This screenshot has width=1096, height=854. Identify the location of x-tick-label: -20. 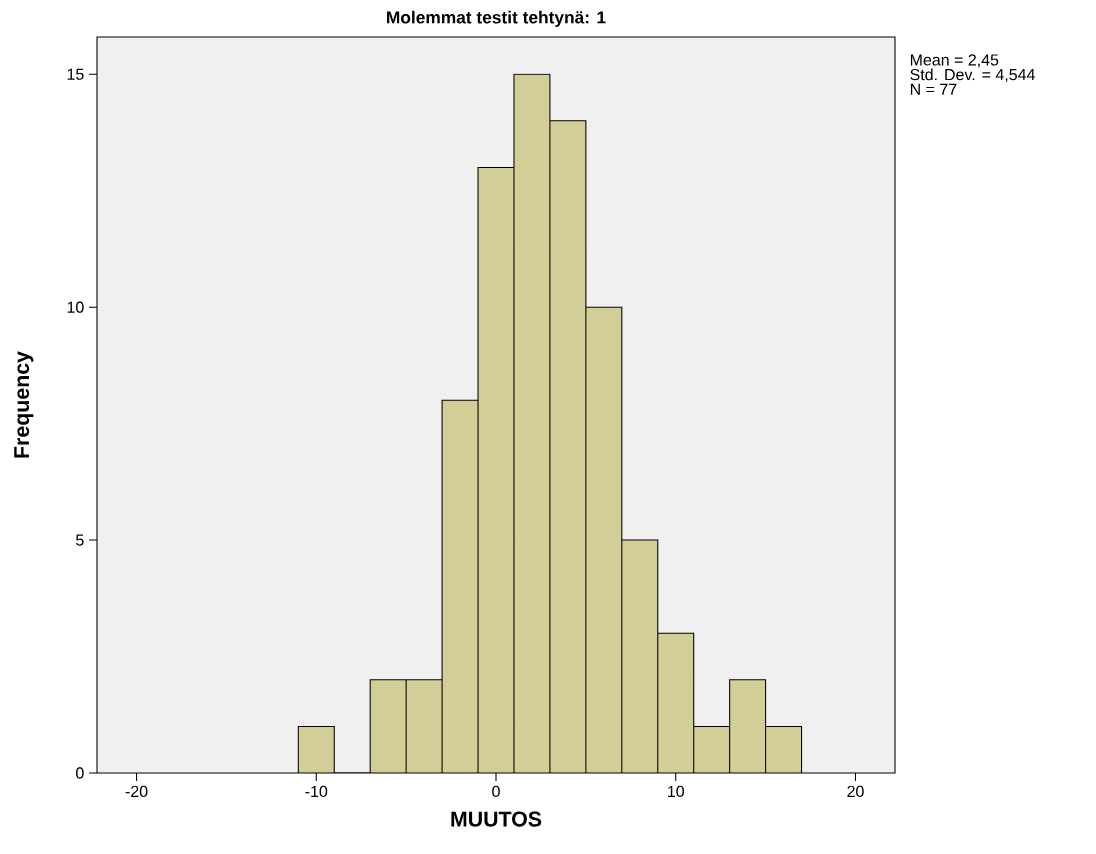
(136, 791).